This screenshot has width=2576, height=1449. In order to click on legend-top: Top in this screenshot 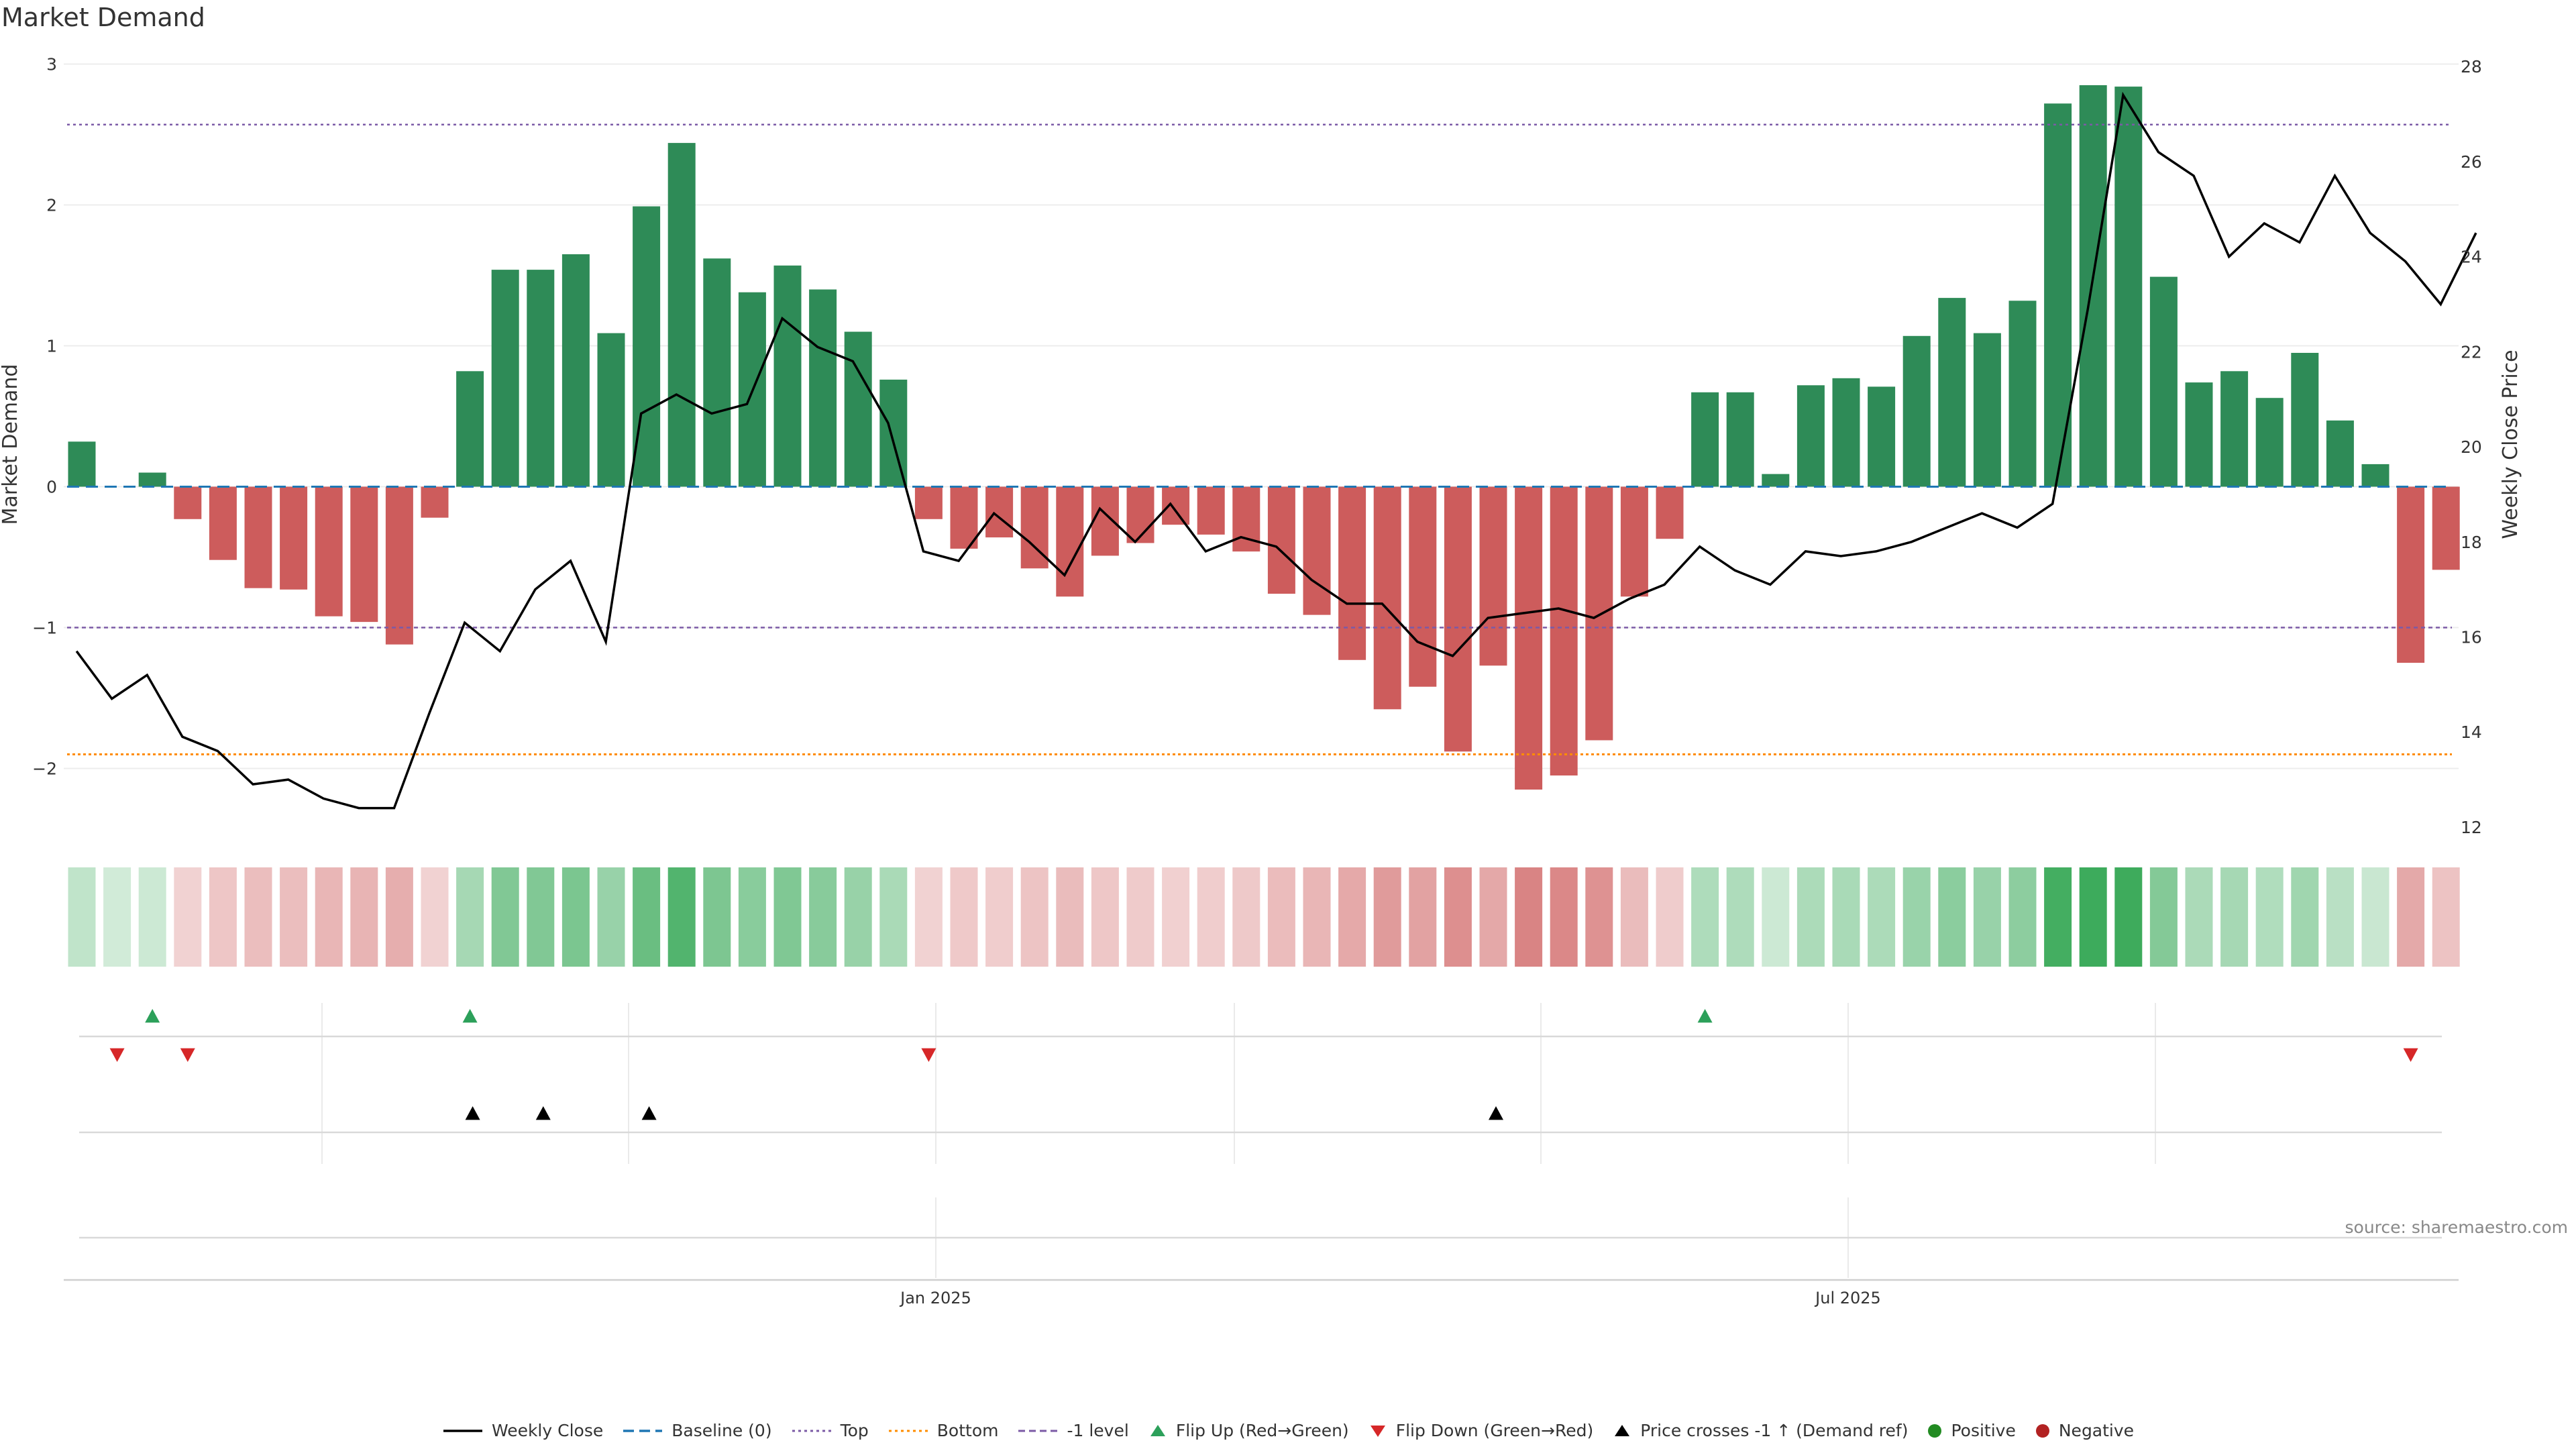, I will do `click(830, 1430)`.